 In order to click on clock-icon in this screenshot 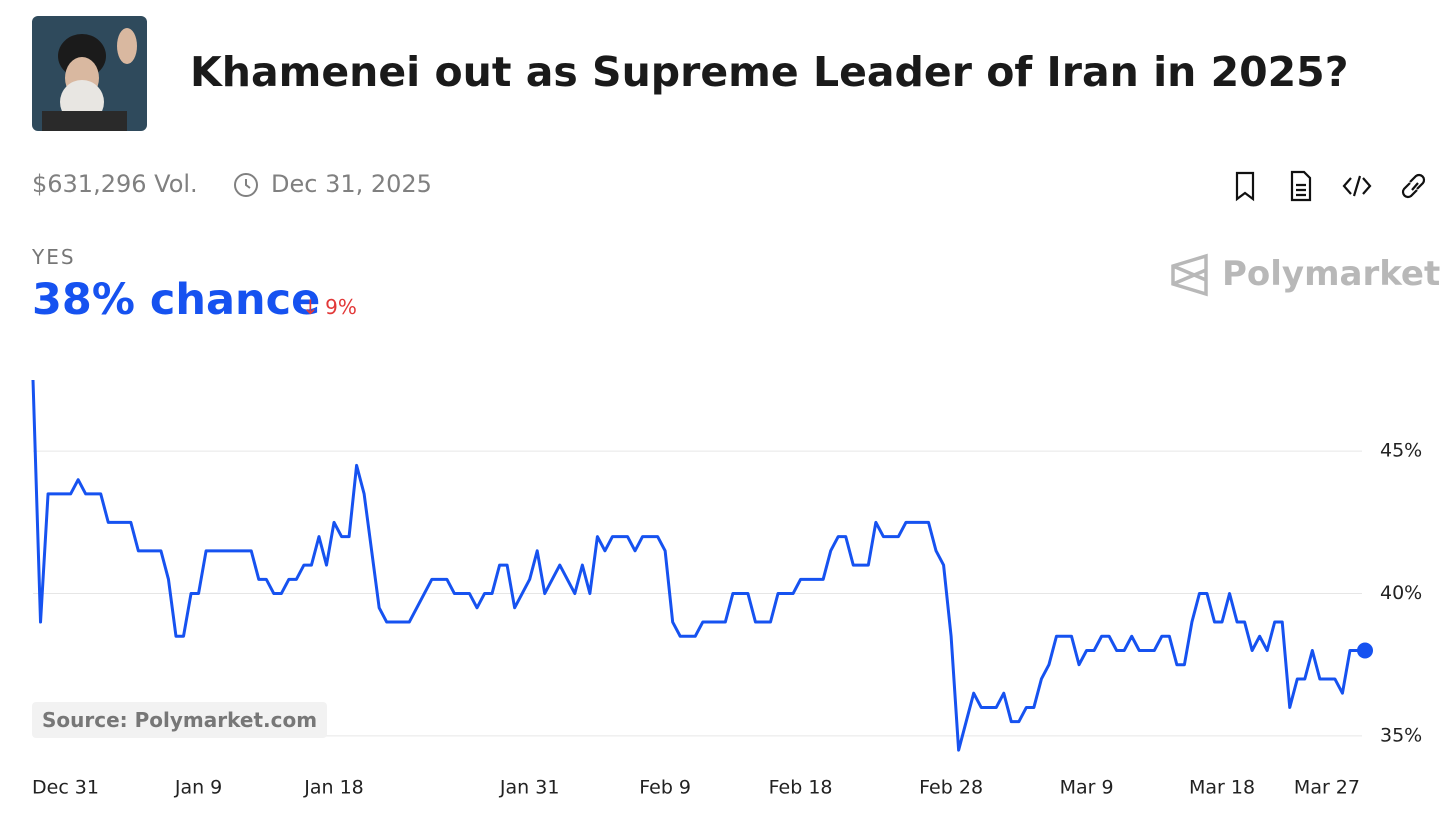, I will do `click(246, 185)`.